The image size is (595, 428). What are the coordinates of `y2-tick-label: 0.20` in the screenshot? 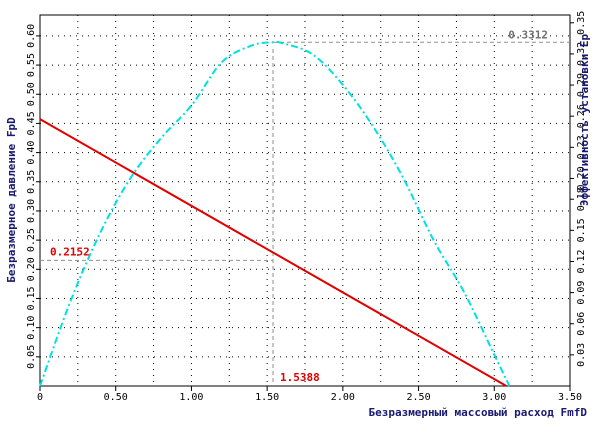 It's located at (581, 178).